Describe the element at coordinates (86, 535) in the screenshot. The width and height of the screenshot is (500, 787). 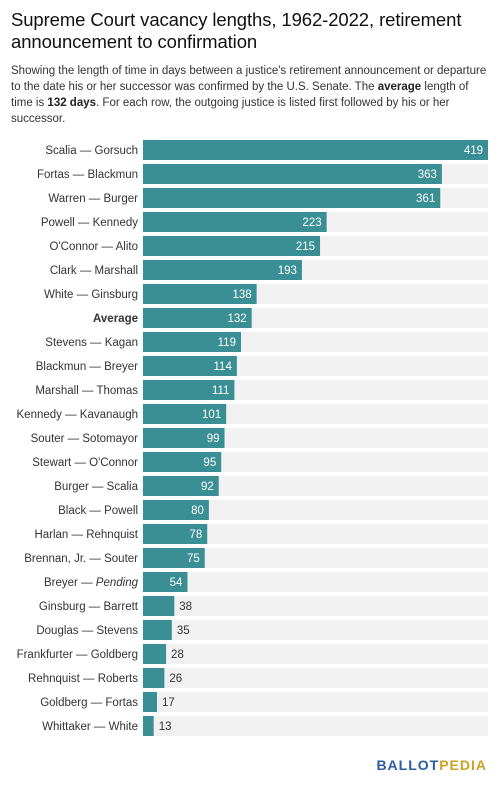
I see `category-label: Harlan — Rehnquist` at that location.